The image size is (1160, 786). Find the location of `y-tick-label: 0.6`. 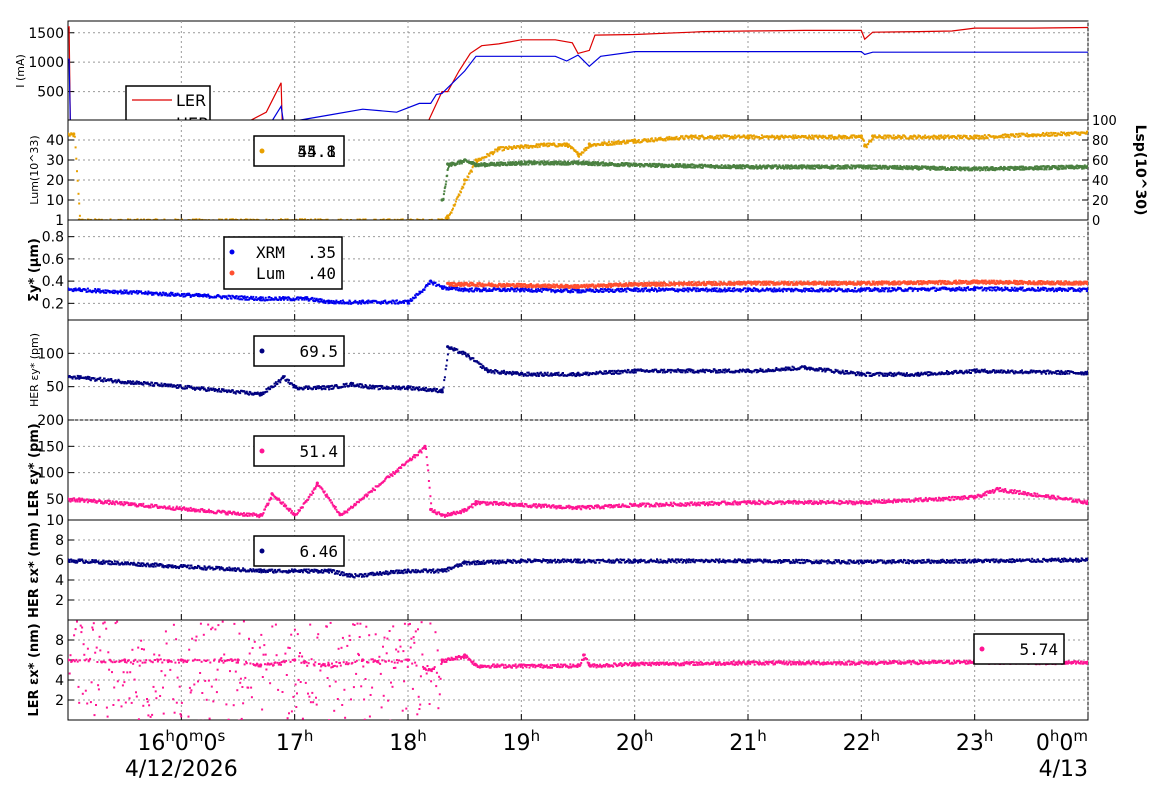

y-tick-label: 0.6 is located at coordinates (53, 260).